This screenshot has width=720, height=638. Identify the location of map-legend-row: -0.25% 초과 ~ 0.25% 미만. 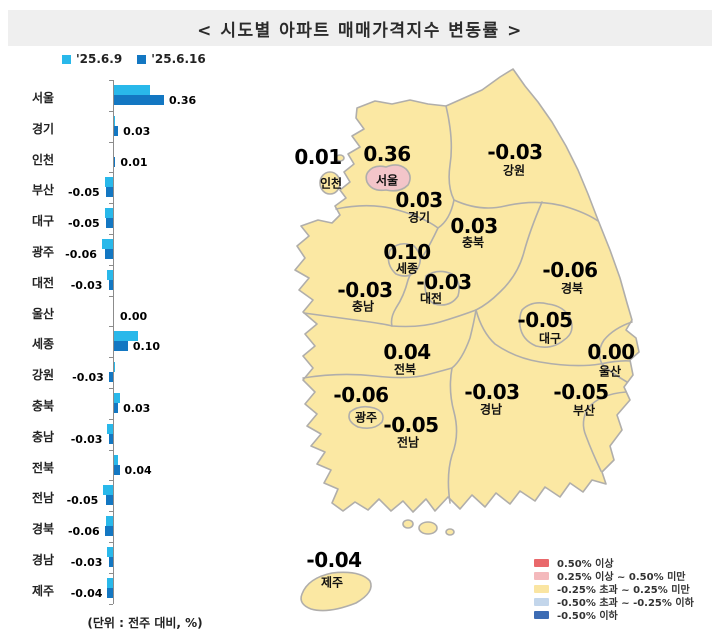
(614, 589).